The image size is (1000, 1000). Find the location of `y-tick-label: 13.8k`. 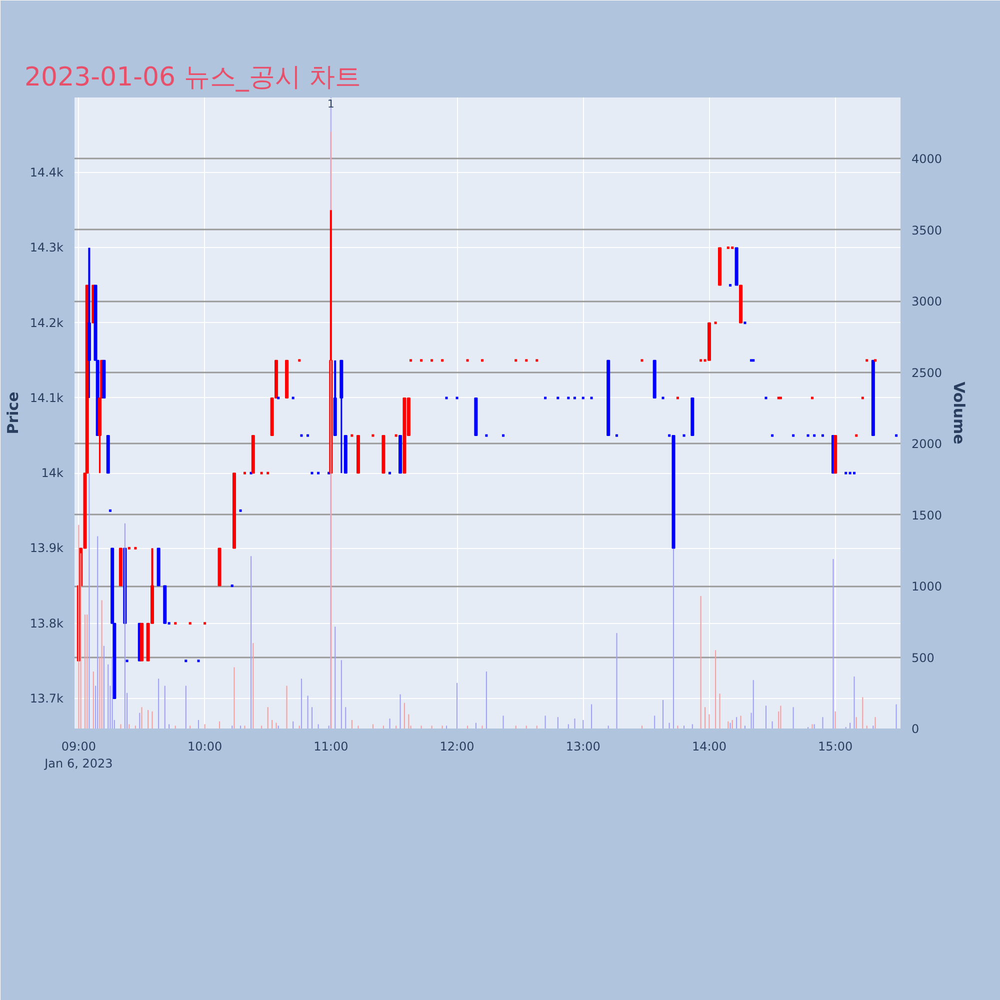

y-tick-label: 13.8k is located at coordinates (47, 623).